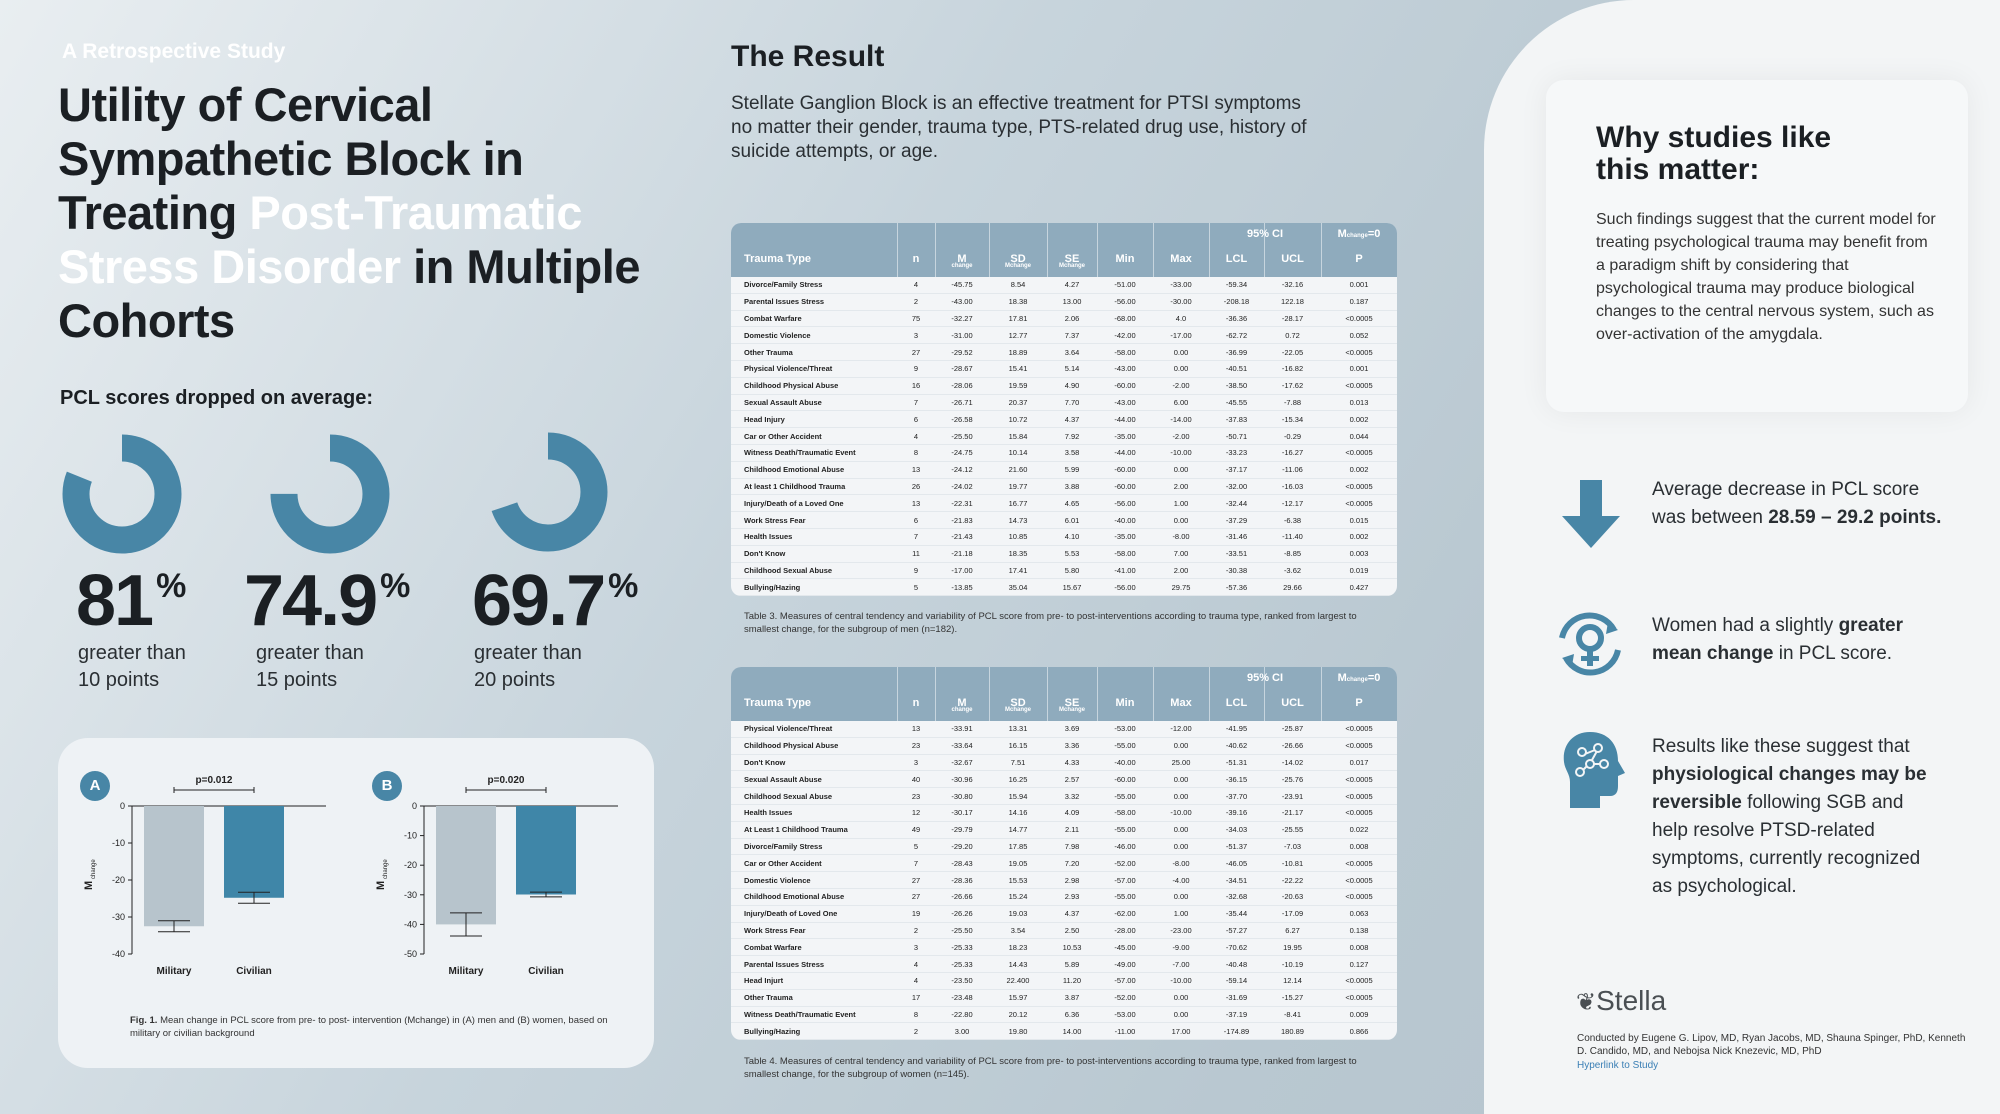  I want to click on table-cell: -38.50, so click(1236, 386).